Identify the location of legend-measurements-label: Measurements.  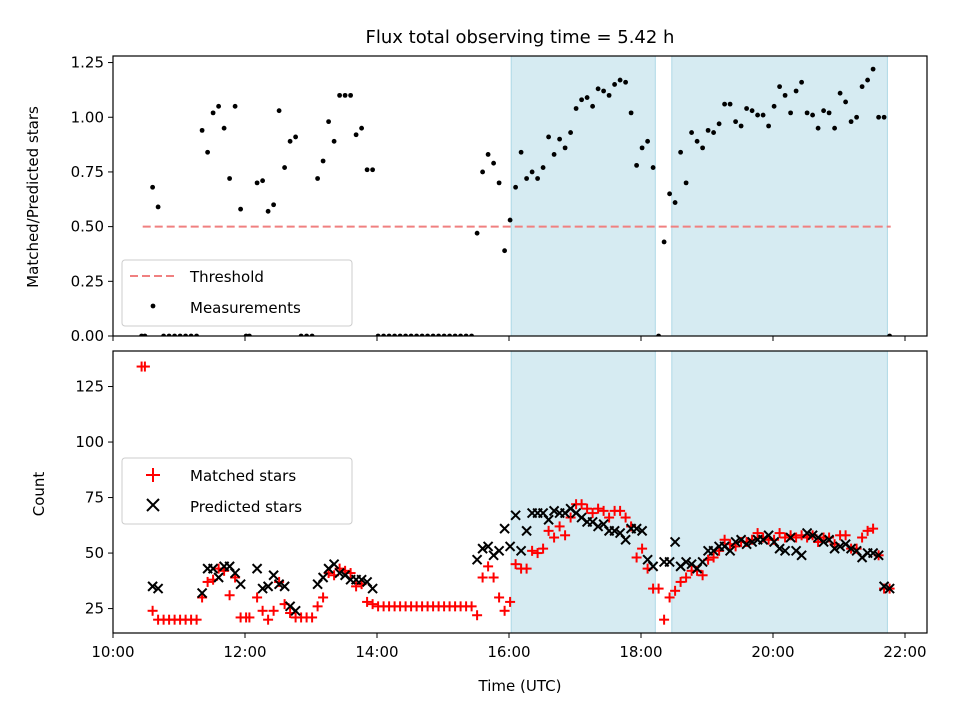
(245, 308).